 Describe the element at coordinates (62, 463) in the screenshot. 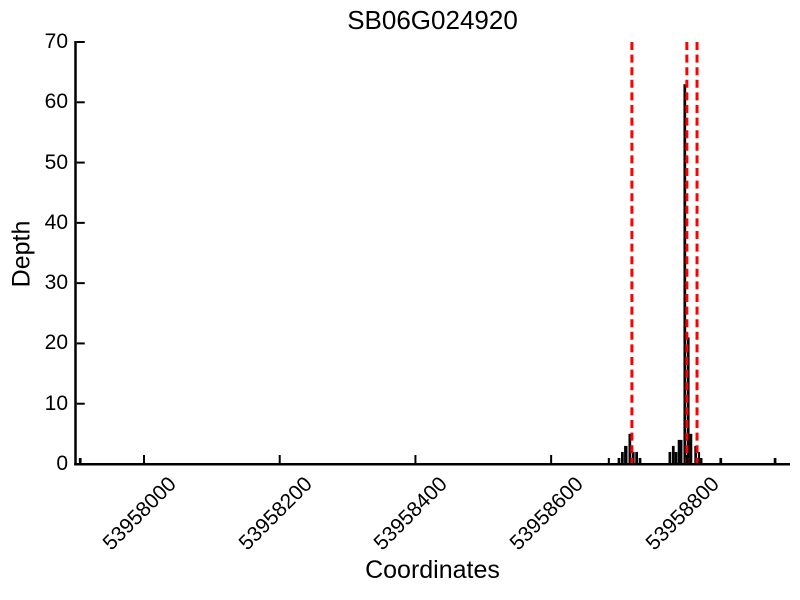

I see `y-tick-label: 0` at that location.